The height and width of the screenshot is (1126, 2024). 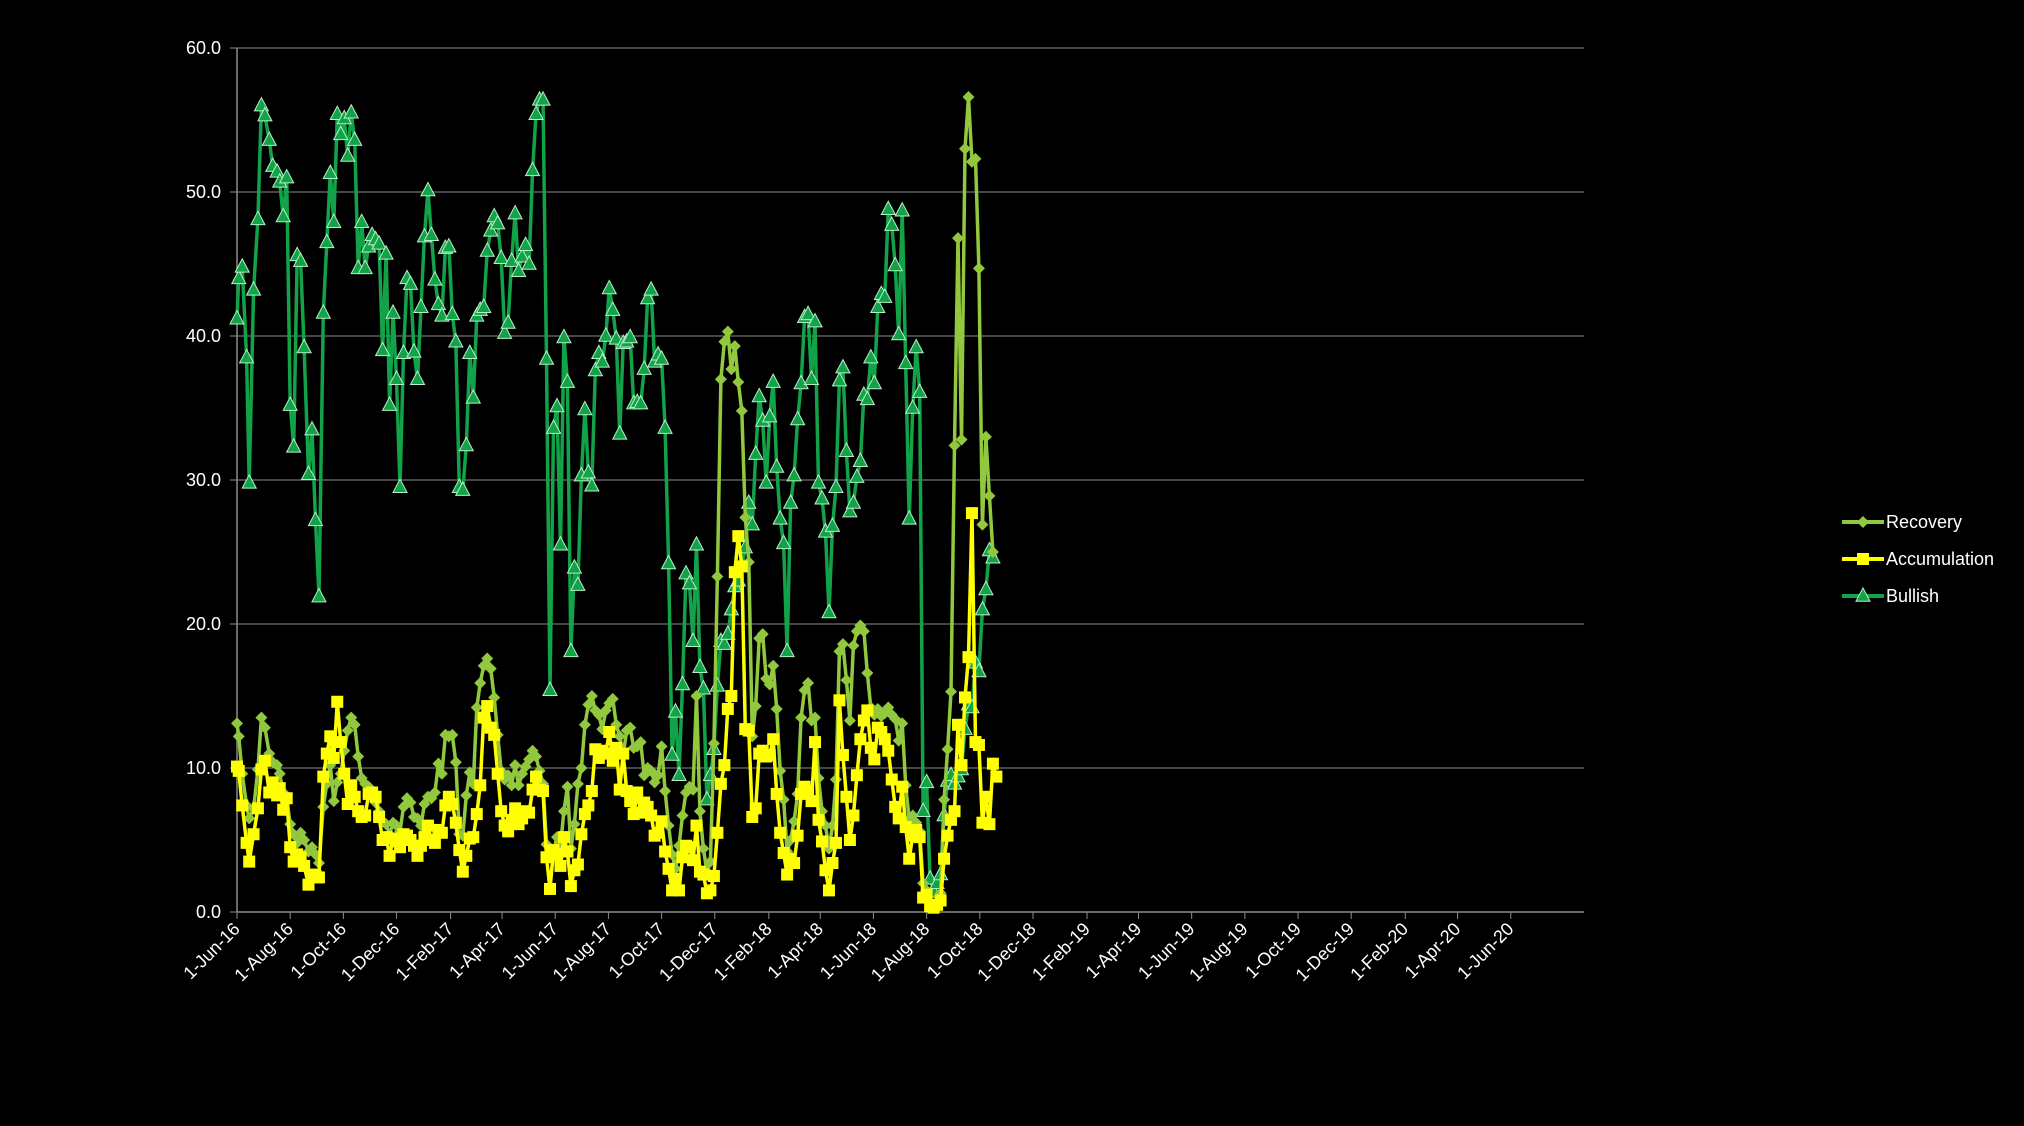 I want to click on x-tick-label: 1-Aug-19, so click(x=1218, y=952).